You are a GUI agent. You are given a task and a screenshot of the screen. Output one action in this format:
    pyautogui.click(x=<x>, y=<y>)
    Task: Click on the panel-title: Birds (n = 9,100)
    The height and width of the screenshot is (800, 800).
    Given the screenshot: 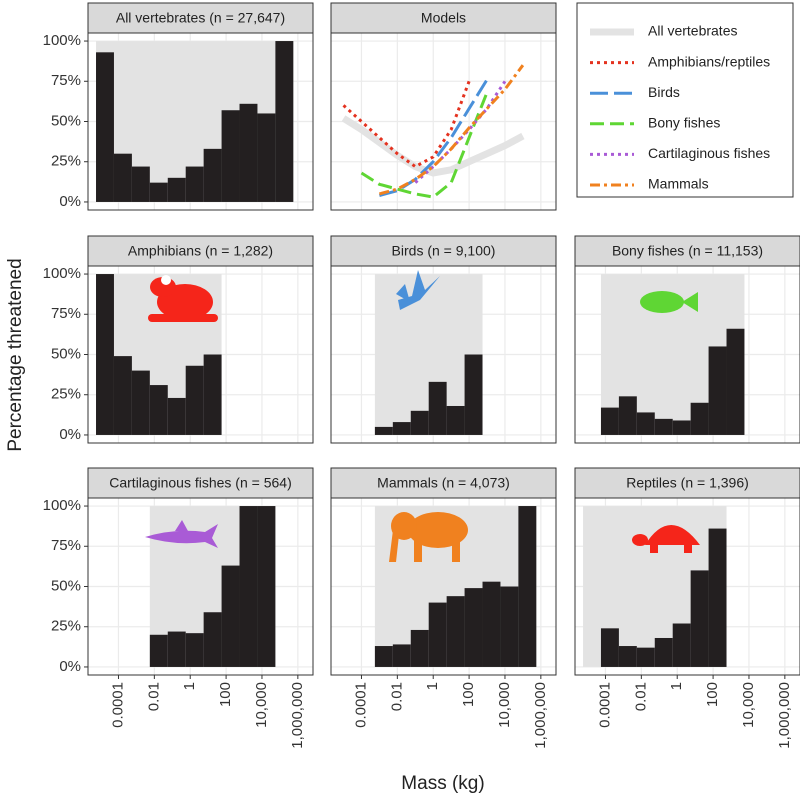 What is the action you would take?
    pyautogui.click(x=444, y=251)
    